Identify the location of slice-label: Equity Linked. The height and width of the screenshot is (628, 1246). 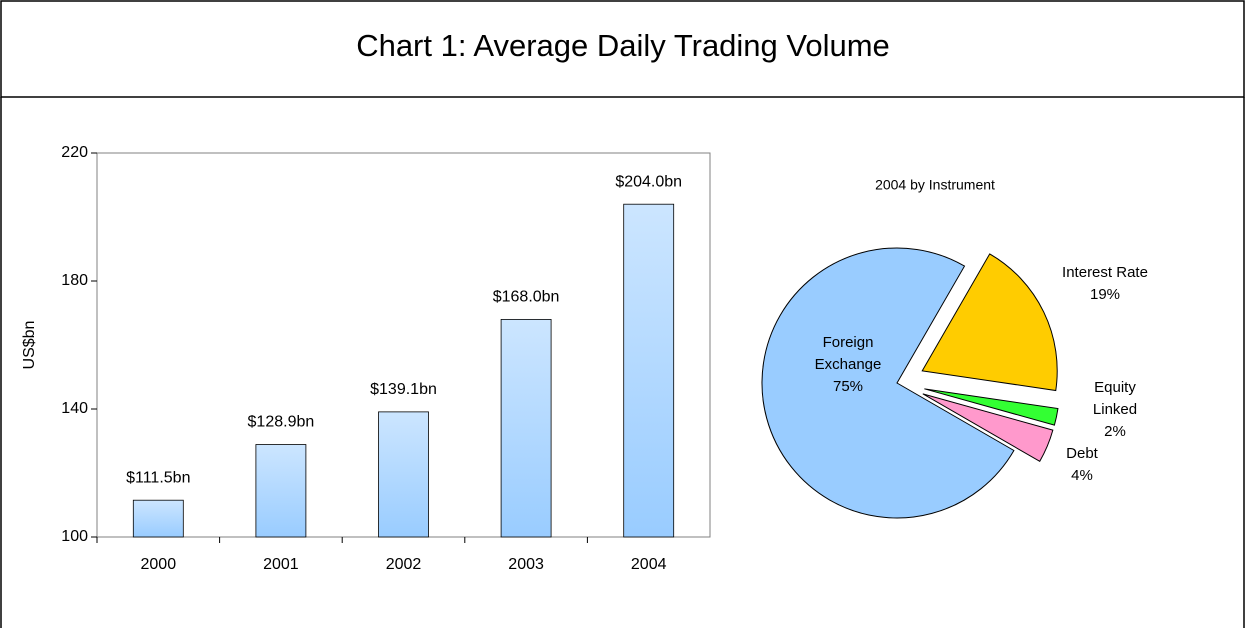
(1115, 398).